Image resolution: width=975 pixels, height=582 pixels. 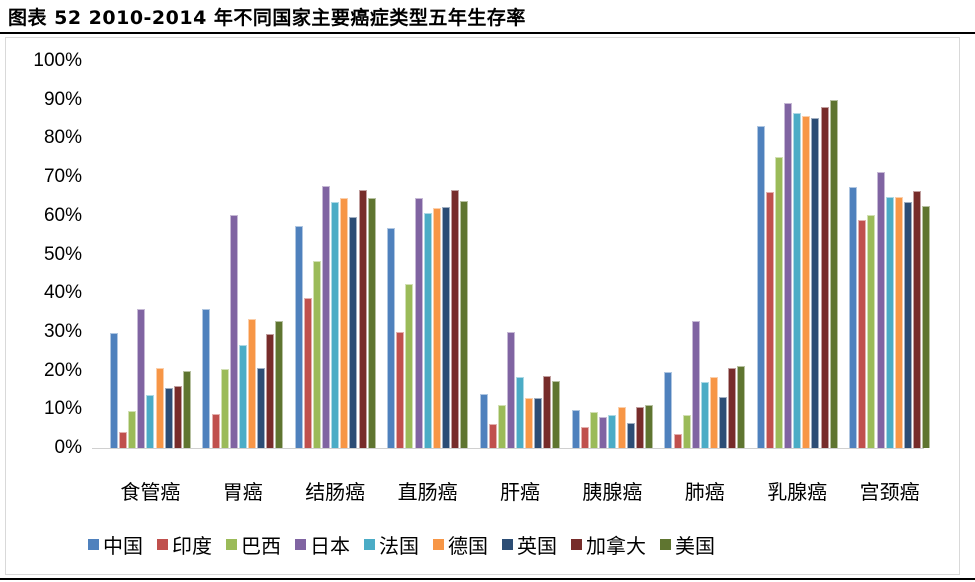 I want to click on y-tick-label: 80%, so click(x=62, y=138).